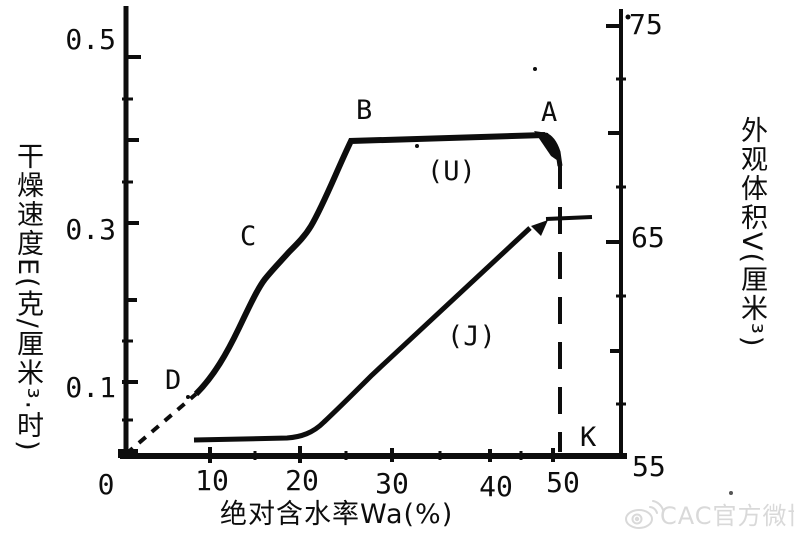  What do you see at coordinates (621, 241) in the screenshot?
I see `right-axis-minor-ticks` at bounding box center [621, 241].